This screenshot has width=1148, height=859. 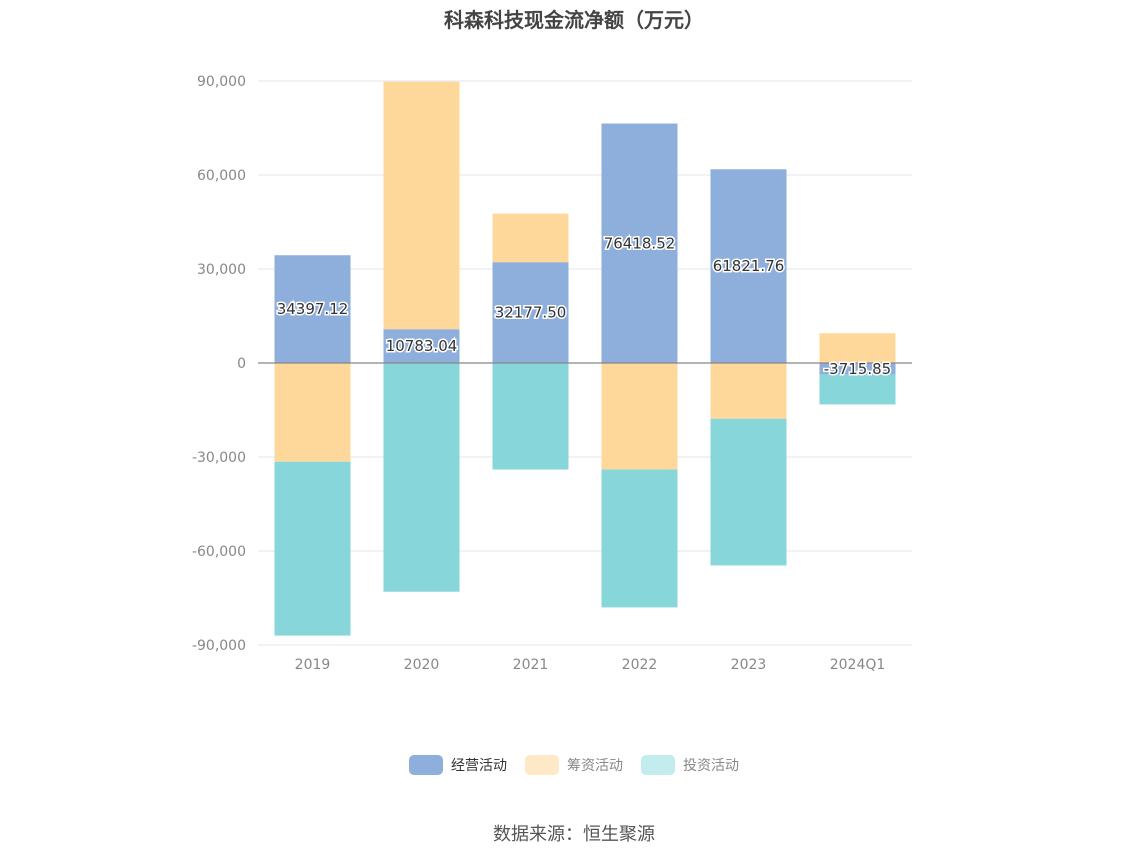 I want to click on legend-item-financing: 筹资活动, so click(x=574, y=765).